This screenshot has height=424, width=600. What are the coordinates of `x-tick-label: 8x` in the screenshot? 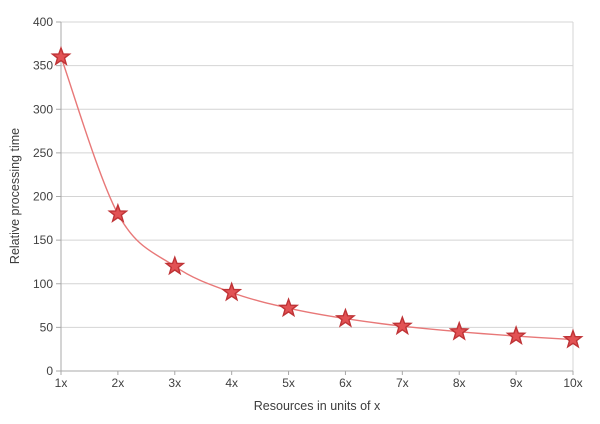 It's located at (459, 383).